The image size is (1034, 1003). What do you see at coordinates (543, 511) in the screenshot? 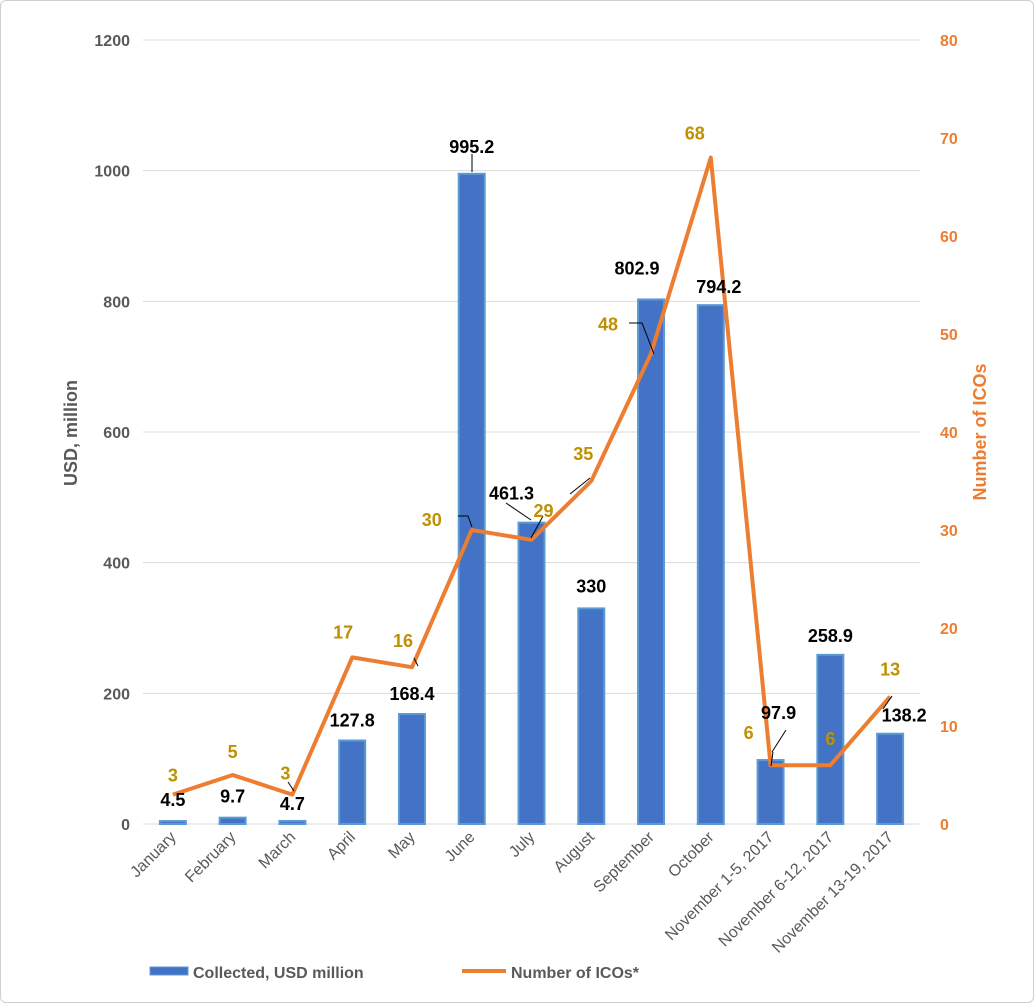
I see `line-label: 29` at bounding box center [543, 511].